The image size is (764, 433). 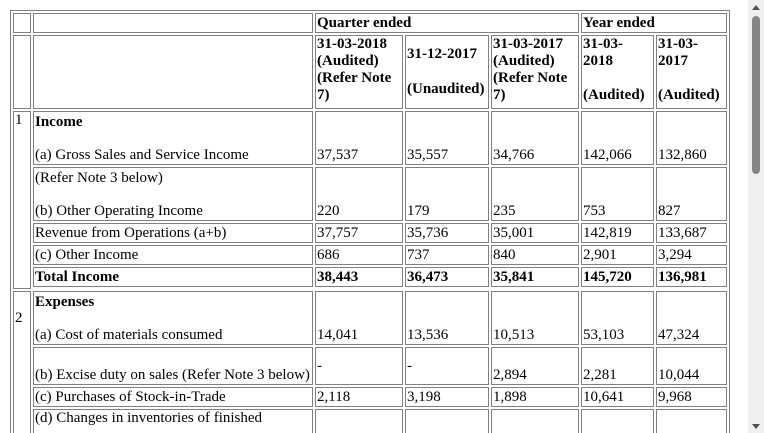 What do you see at coordinates (359, 277) in the screenshot?
I see `table-cell: 38,443` at bounding box center [359, 277].